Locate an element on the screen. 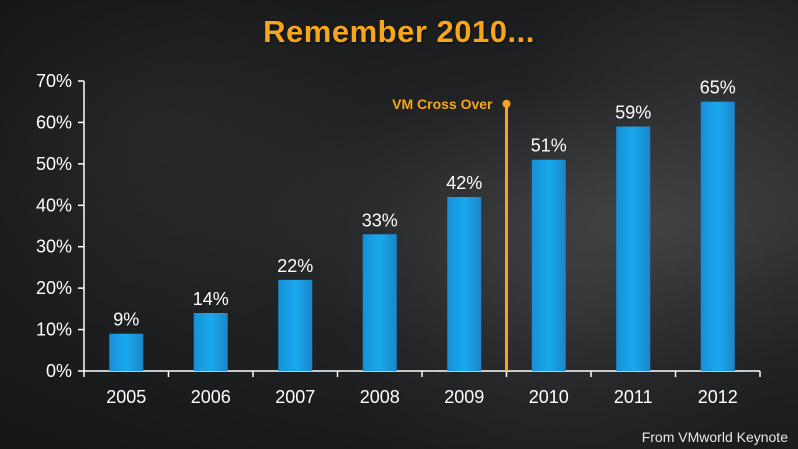 This screenshot has height=449, width=798. x-tick-label-2010: 2010 is located at coordinates (549, 397).